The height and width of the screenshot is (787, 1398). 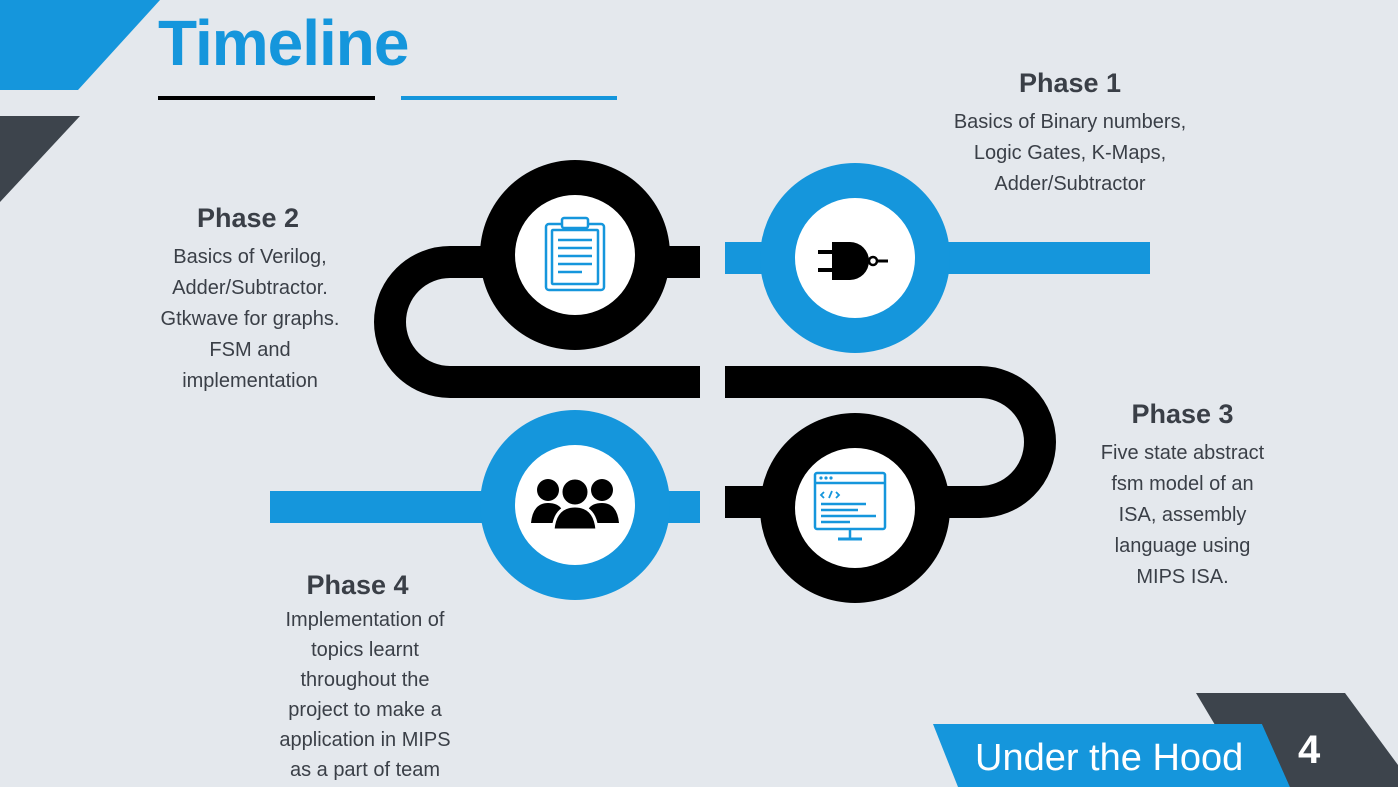 I want to click on page-title: Timeline, so click(x=283, y=43).